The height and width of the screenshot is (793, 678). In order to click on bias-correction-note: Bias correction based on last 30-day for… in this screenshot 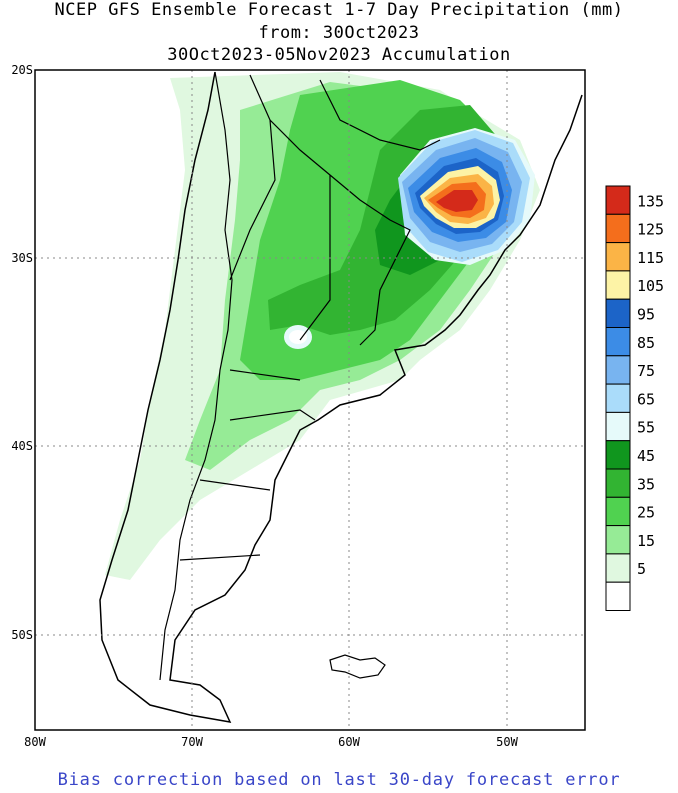, I will do `click(339, 780)`.